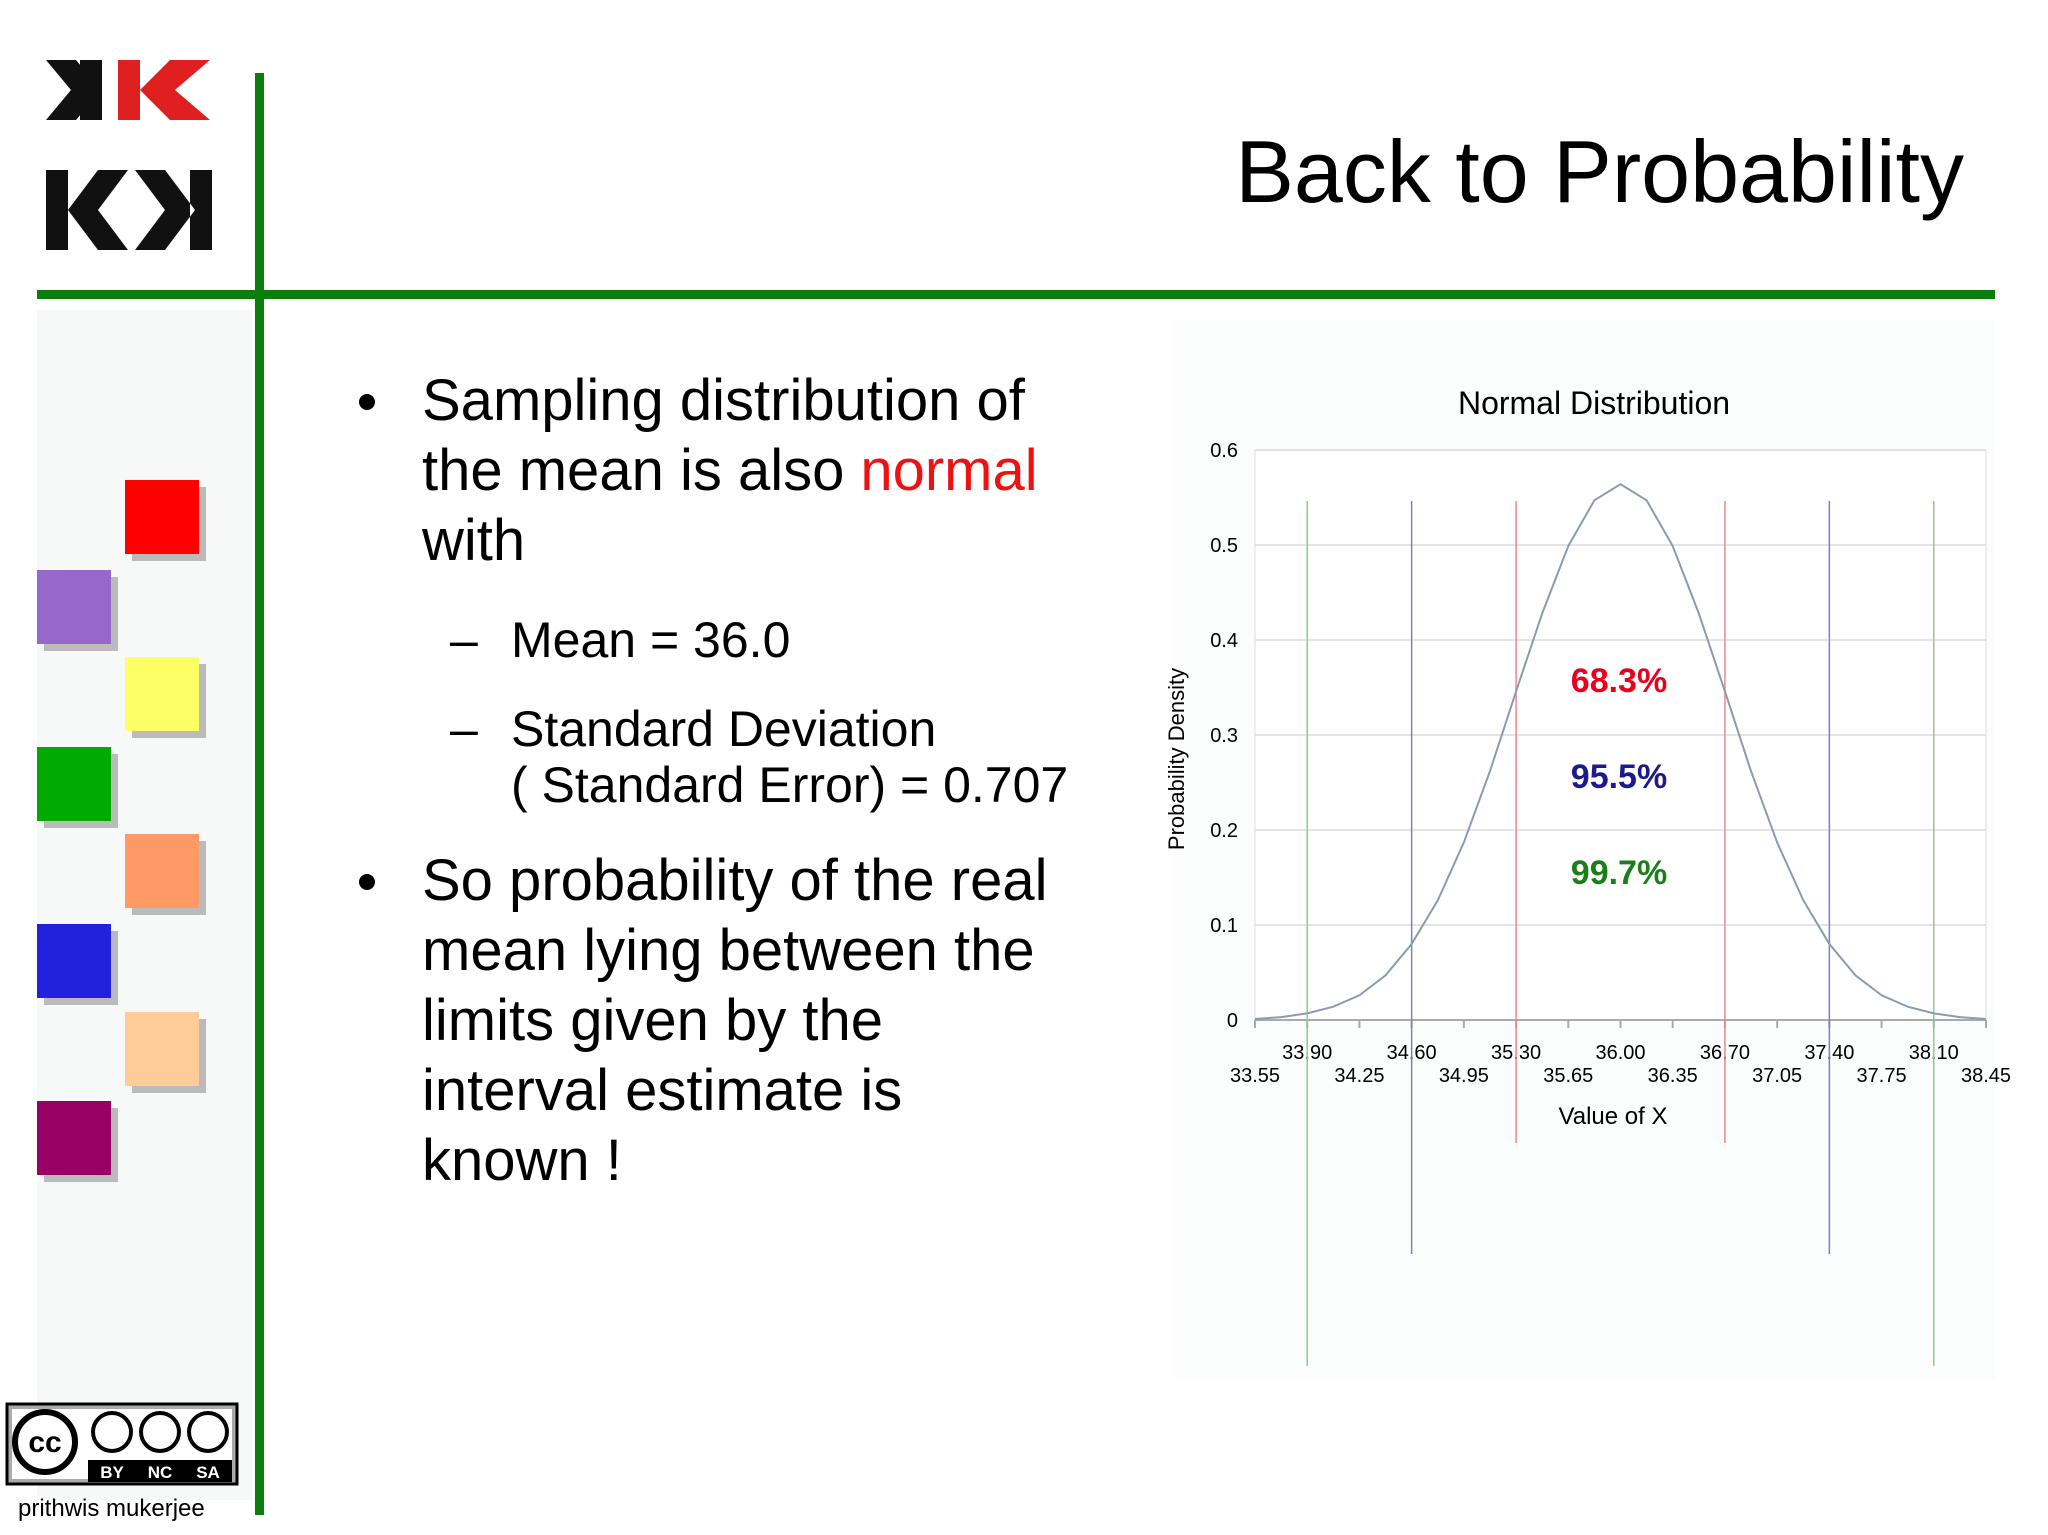 This screenshot has width=2048, height=1535. Describe the element at coordinates (1619, 681) in the screenshot. I see `annotation: 68.3%` at that location.